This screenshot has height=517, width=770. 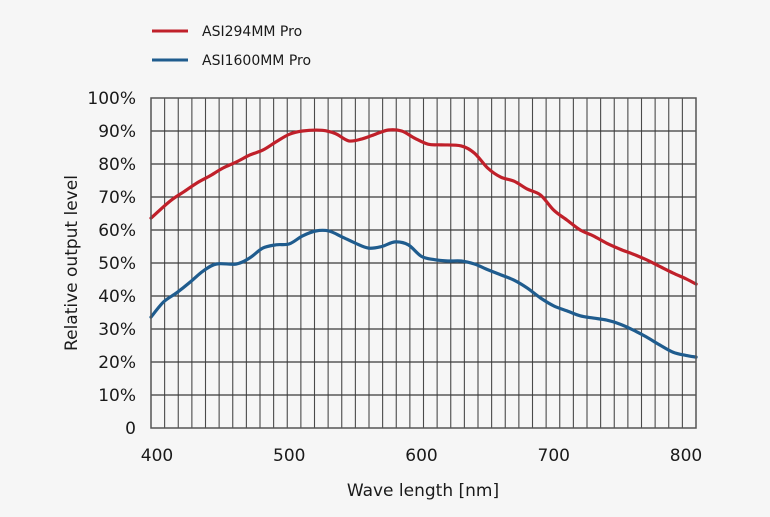 I want to click on y-tick-label: 60%, so click(x=117, y=231).